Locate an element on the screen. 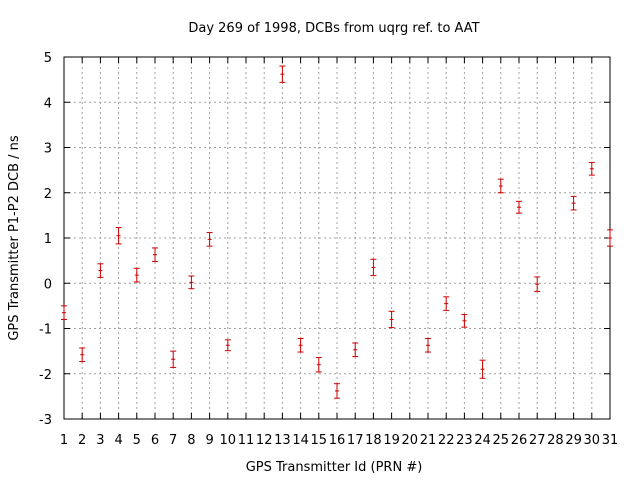 The image size is (640, 480). x-tick-label: 4 is located at coordinates (118, 440).